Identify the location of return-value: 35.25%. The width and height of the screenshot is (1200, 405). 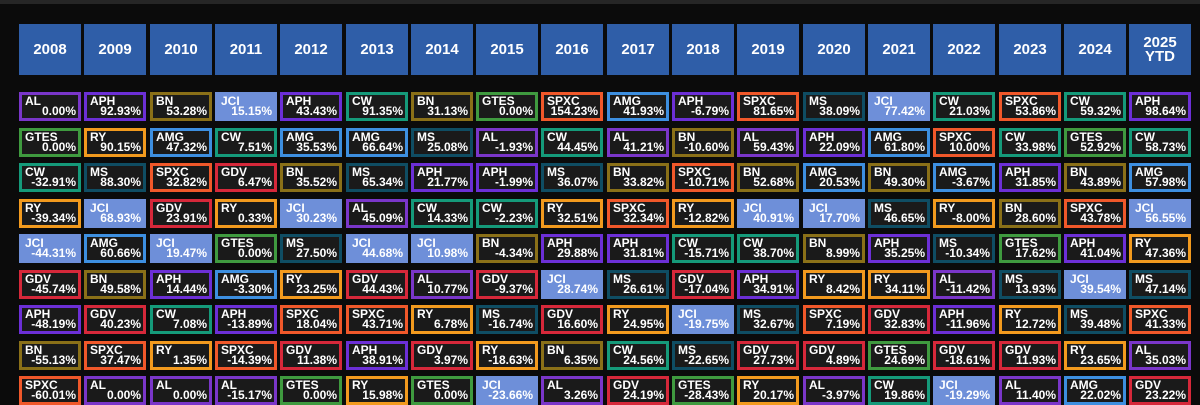
(904, 253).